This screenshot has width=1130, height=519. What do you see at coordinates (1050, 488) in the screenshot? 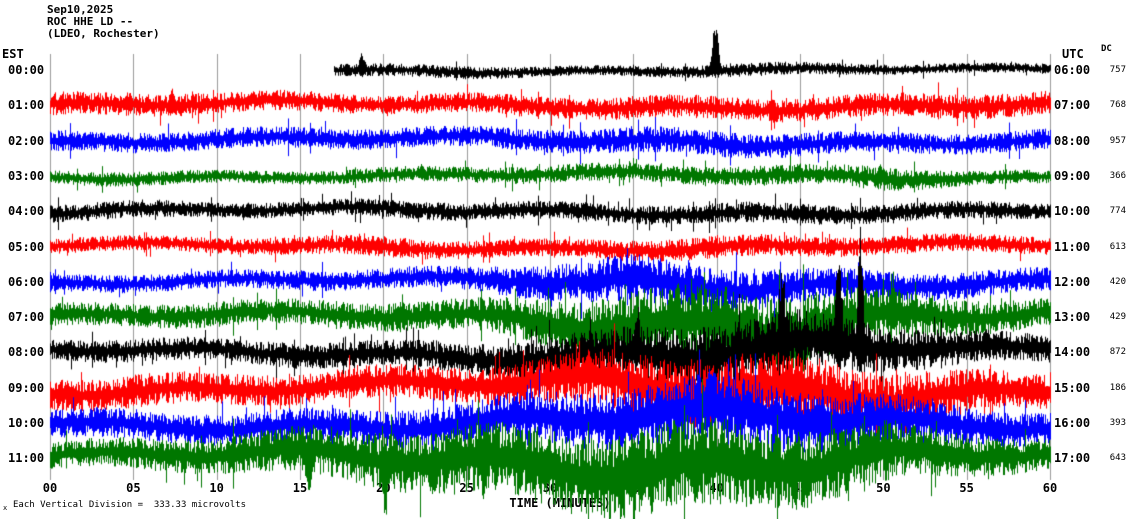
I see `x-tick-label: 60` at bounding box center [1050, 488].